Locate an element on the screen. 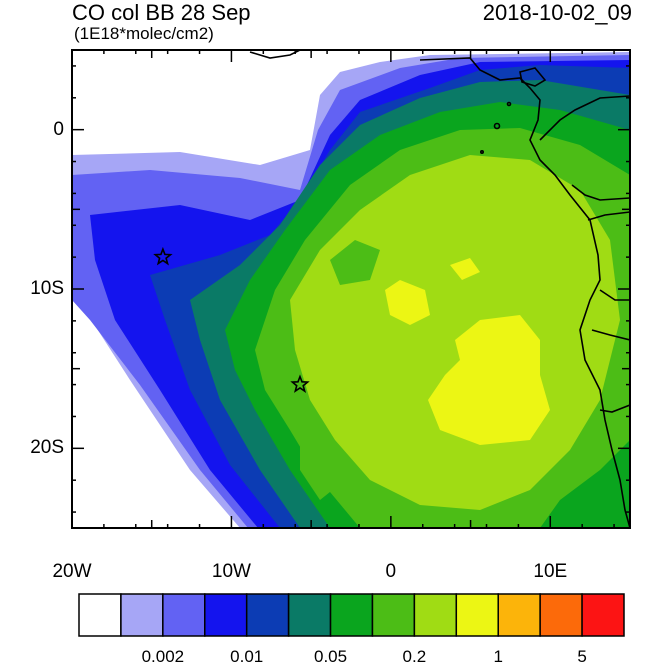  colorbar-tick-label: 0.2 is located at coordinates (414, 656).